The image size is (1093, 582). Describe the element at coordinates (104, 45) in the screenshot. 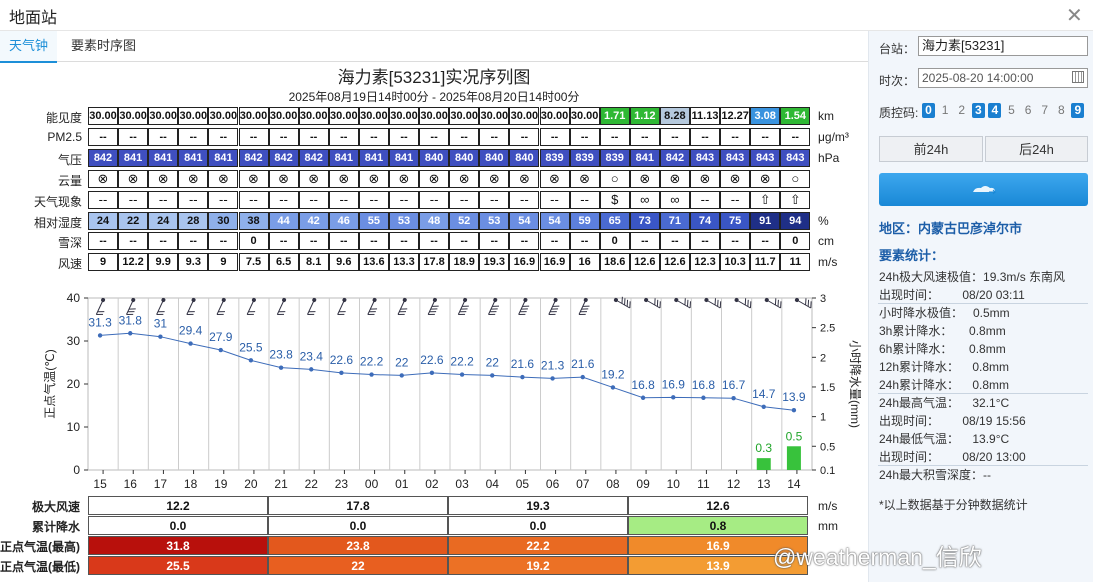

I see `tab-element-timeseries: 要素时序图` at that location.